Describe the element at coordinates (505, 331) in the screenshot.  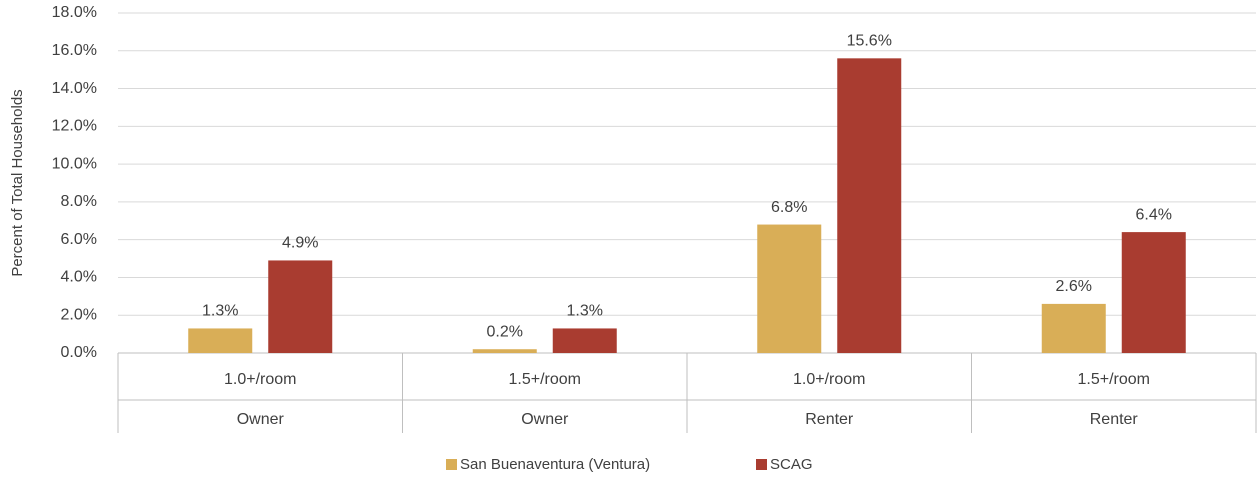
I see `value-label: 0.2%` at that location.